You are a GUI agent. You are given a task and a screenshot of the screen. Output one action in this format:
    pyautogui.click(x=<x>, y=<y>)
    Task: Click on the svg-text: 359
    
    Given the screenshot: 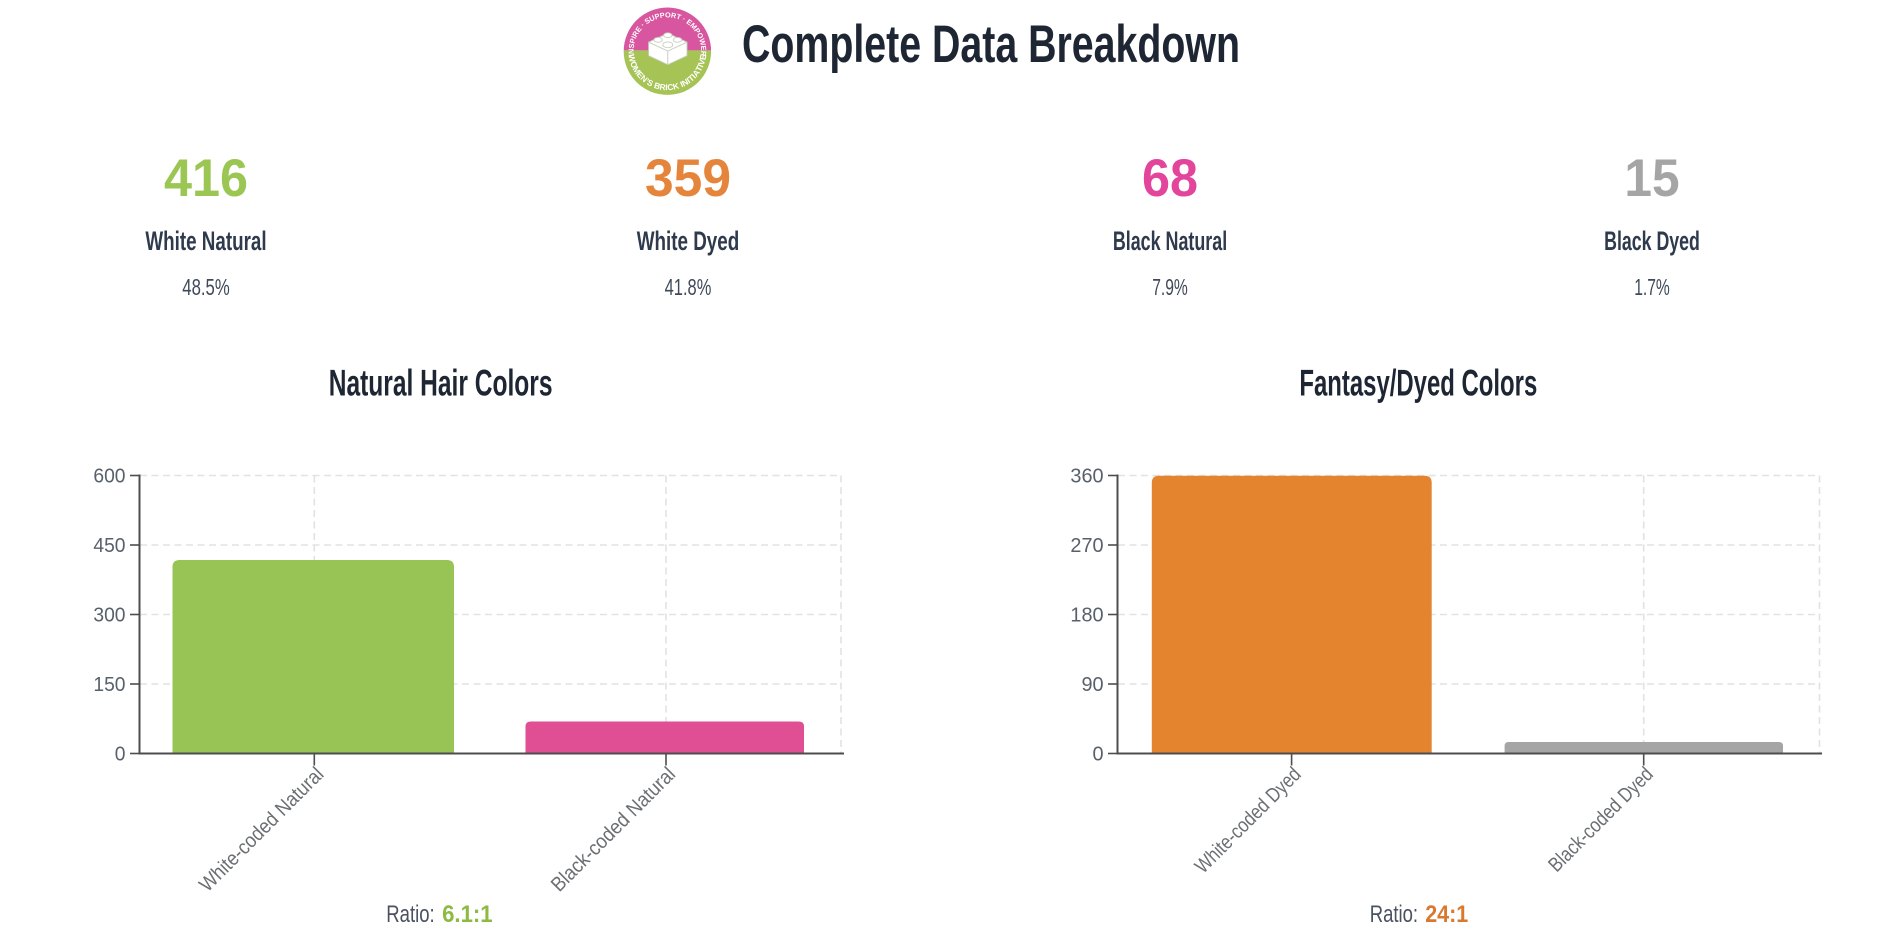 What is the action you would take?
    pyautogui.click(x=688, y=178)
    